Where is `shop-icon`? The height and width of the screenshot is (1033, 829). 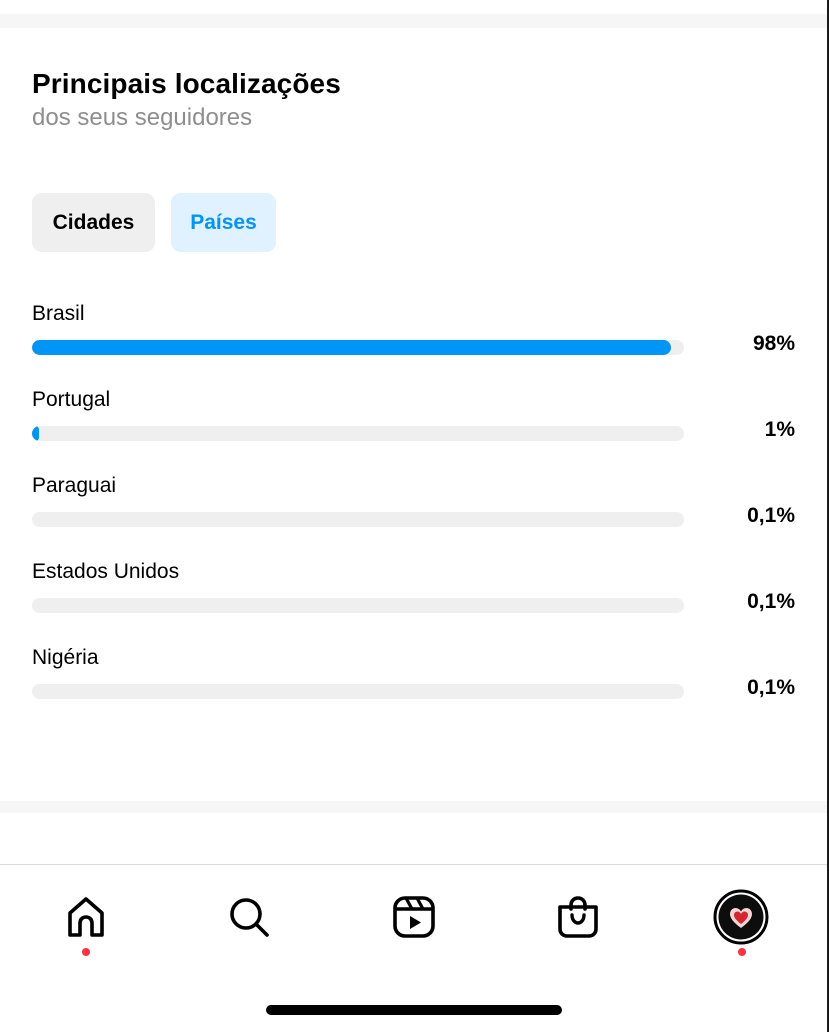
shop-icon is located at coordinates (578, 917).